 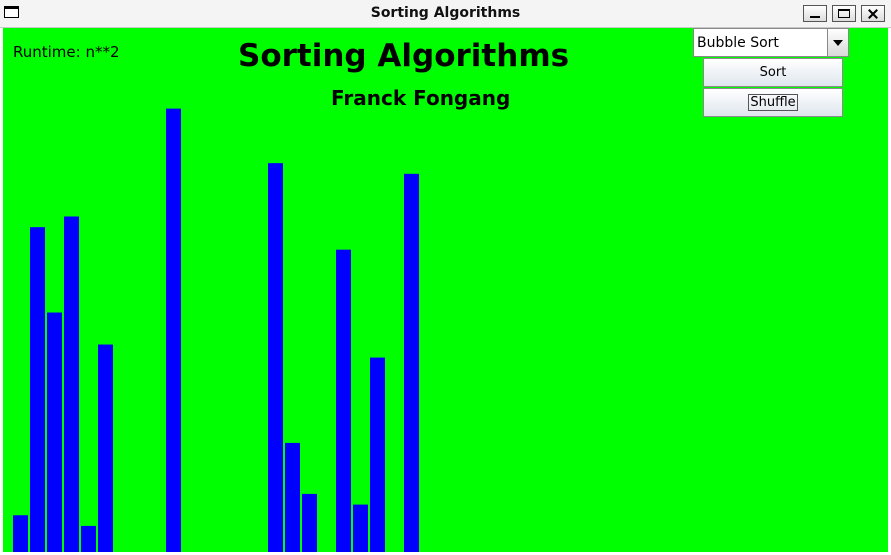 I want to click on window-icon, so click(x=11, y=12).